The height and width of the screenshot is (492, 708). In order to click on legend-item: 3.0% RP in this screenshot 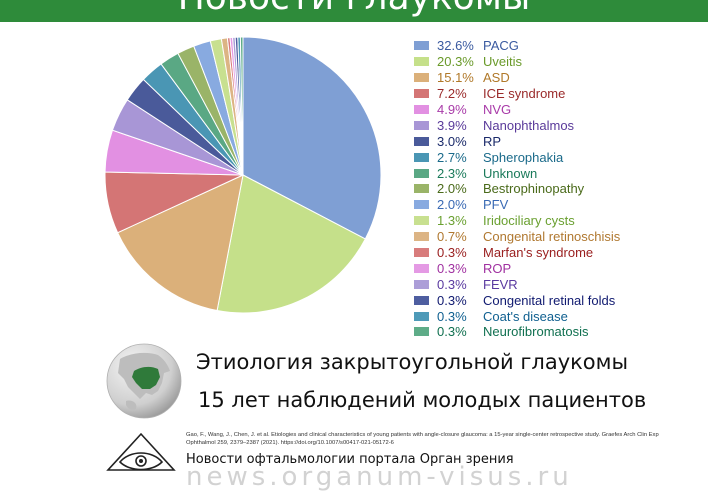, I will do `click(559, 141)`.